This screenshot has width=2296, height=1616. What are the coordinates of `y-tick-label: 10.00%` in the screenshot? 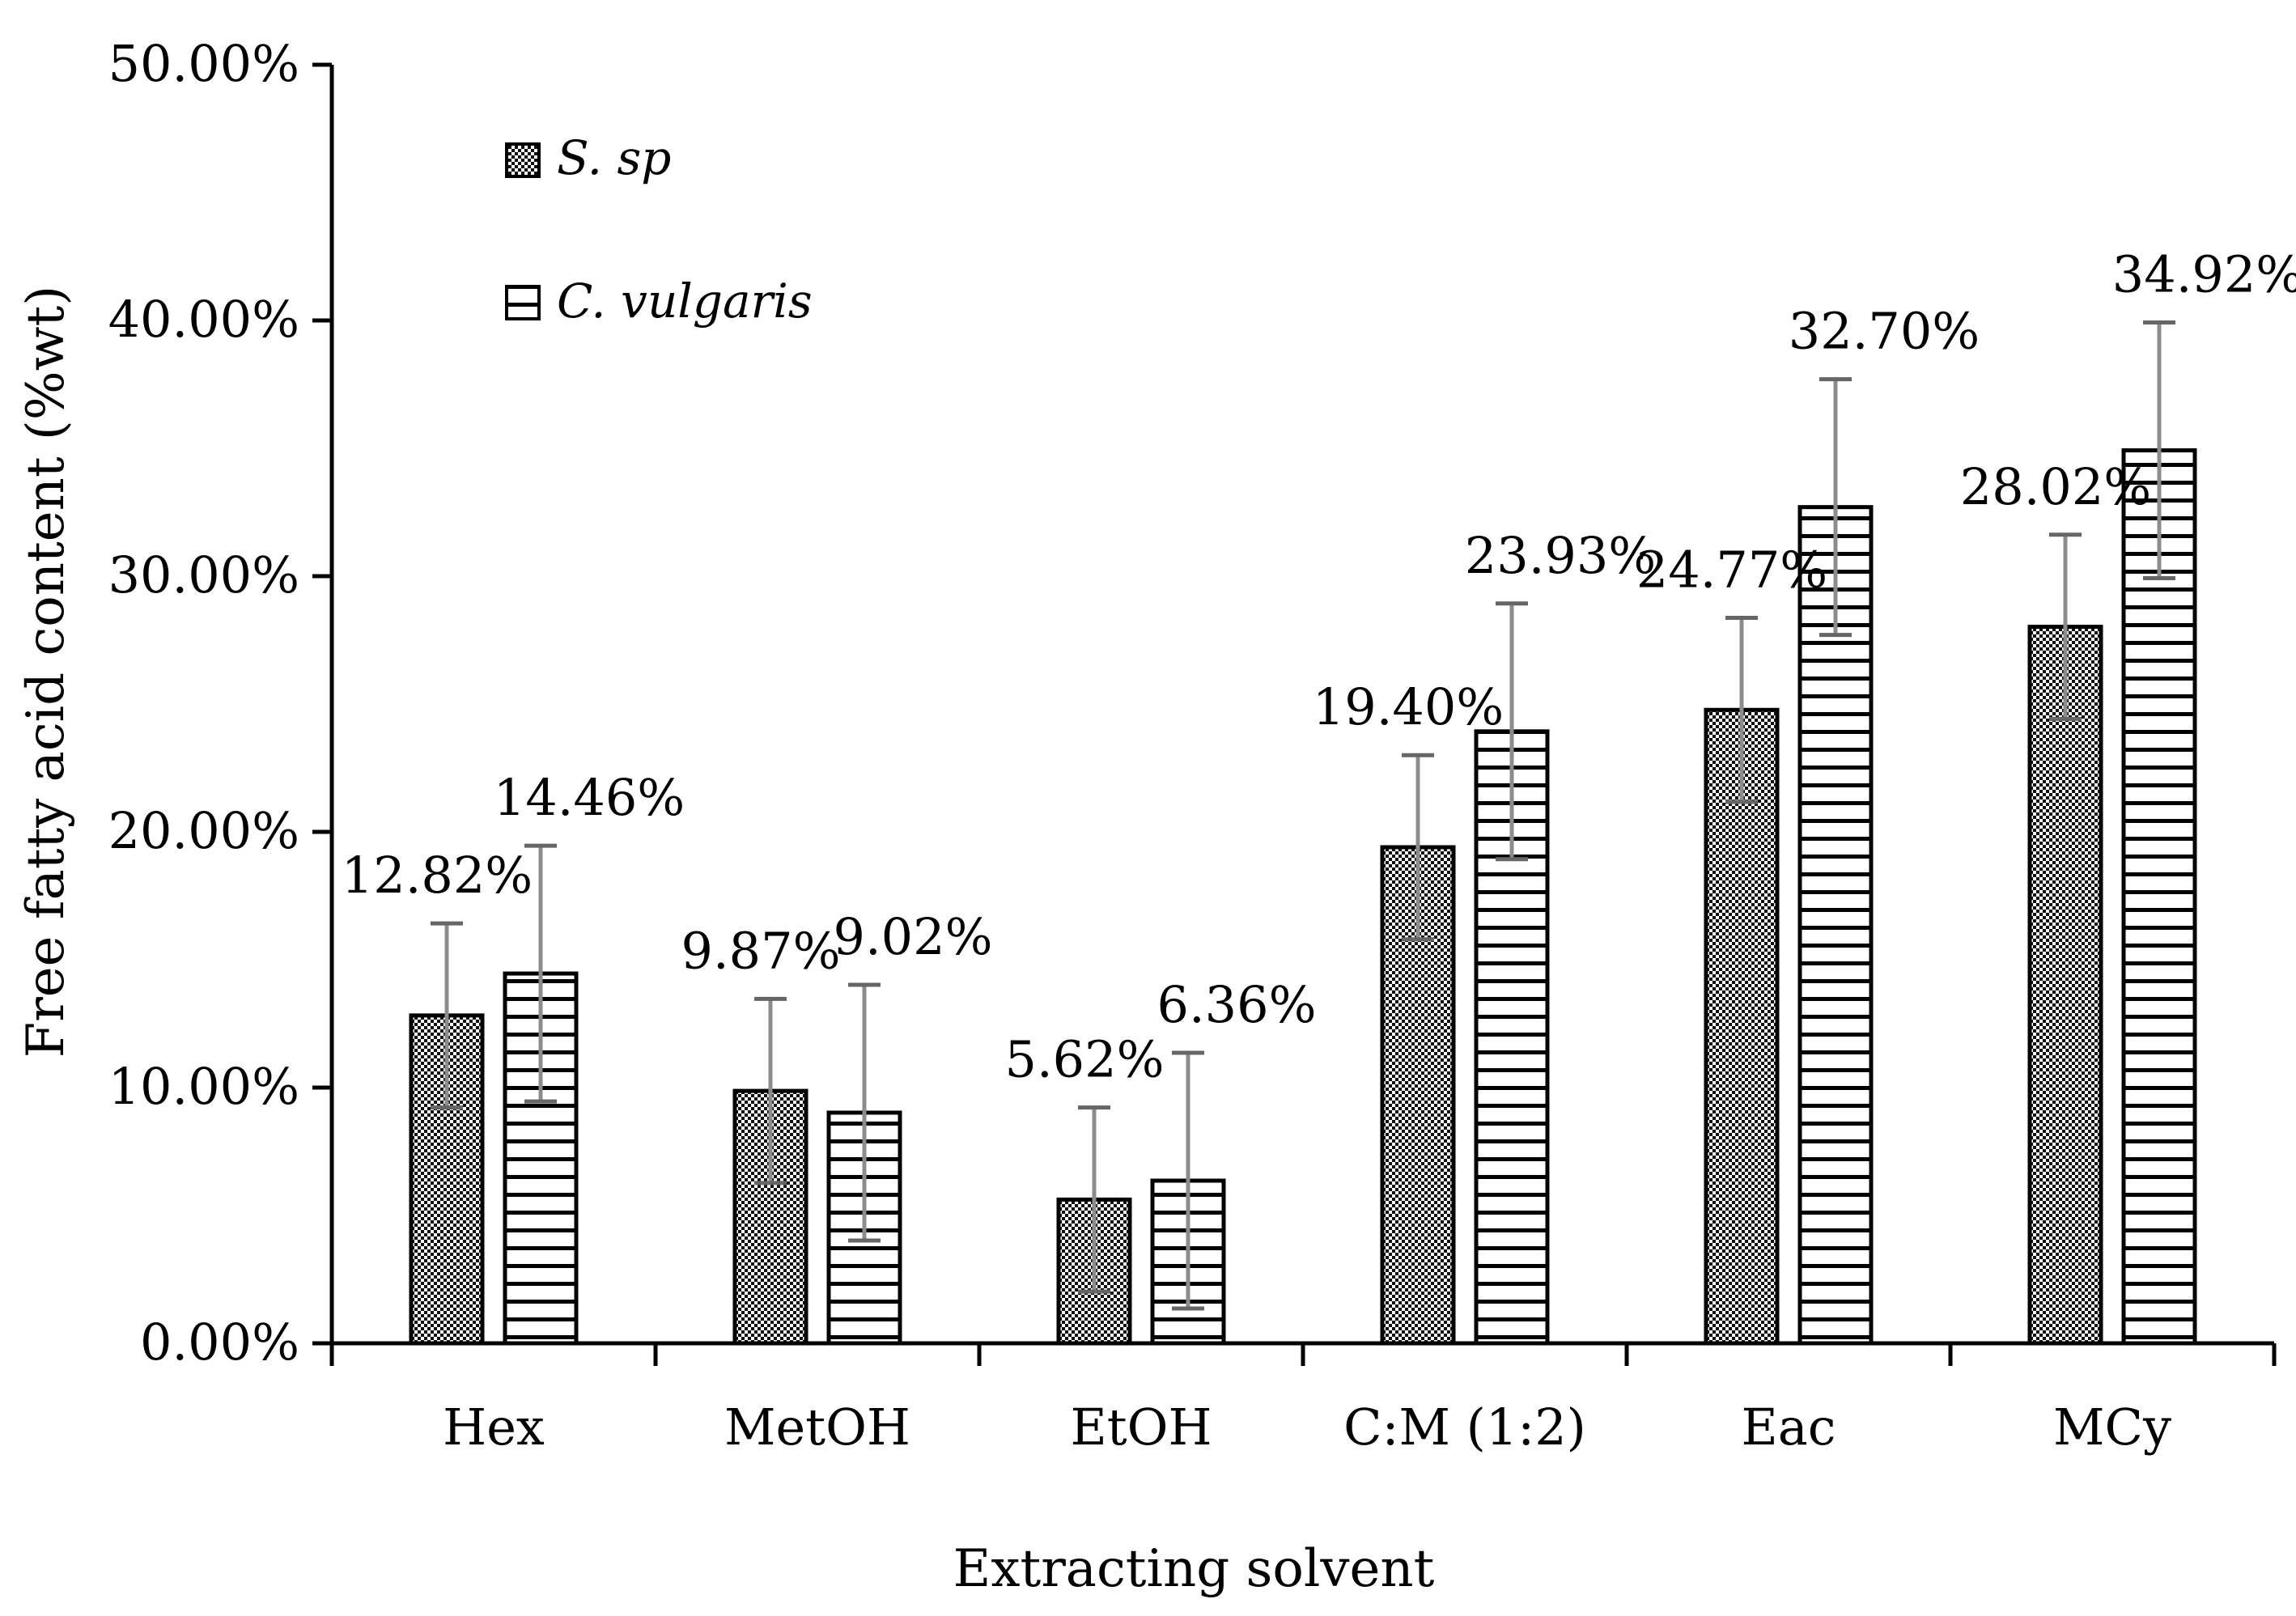 It's located at (203, 1086).